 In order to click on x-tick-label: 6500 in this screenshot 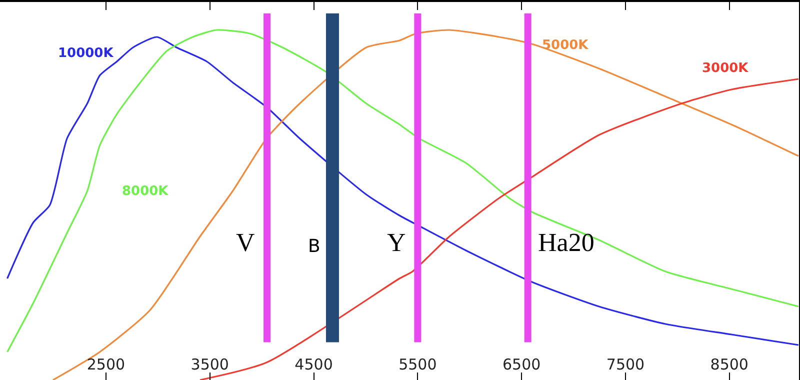, I will do `click(521, 364)`.